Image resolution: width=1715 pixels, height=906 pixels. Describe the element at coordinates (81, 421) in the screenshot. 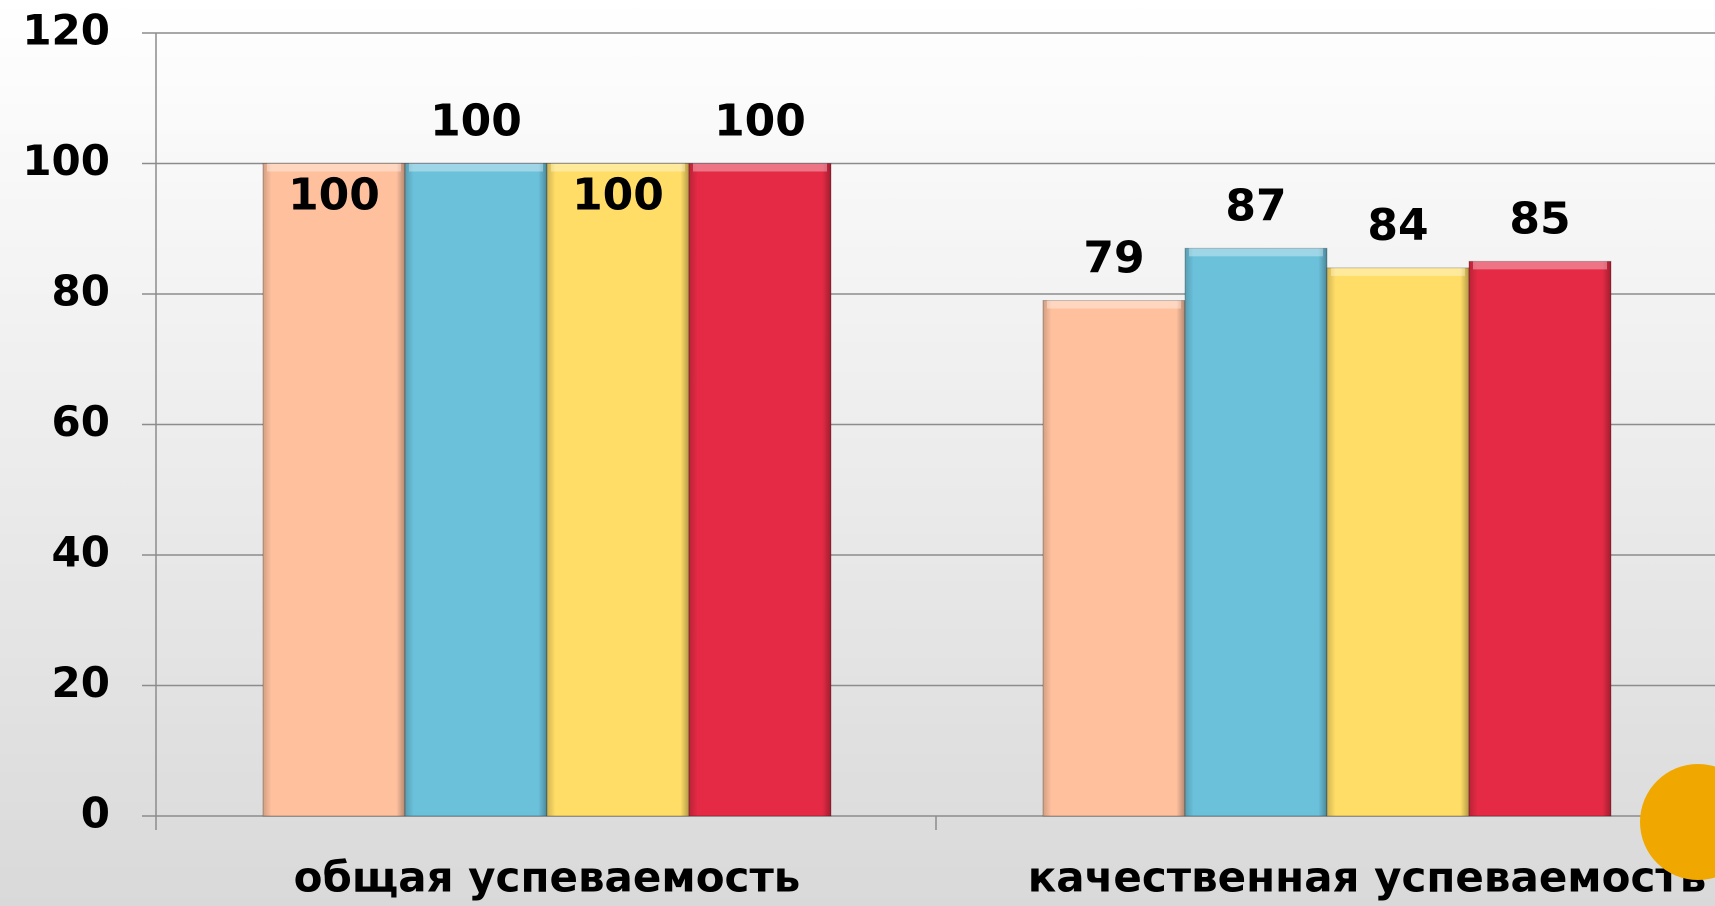

I see `y-tick-label: 60` at that location.